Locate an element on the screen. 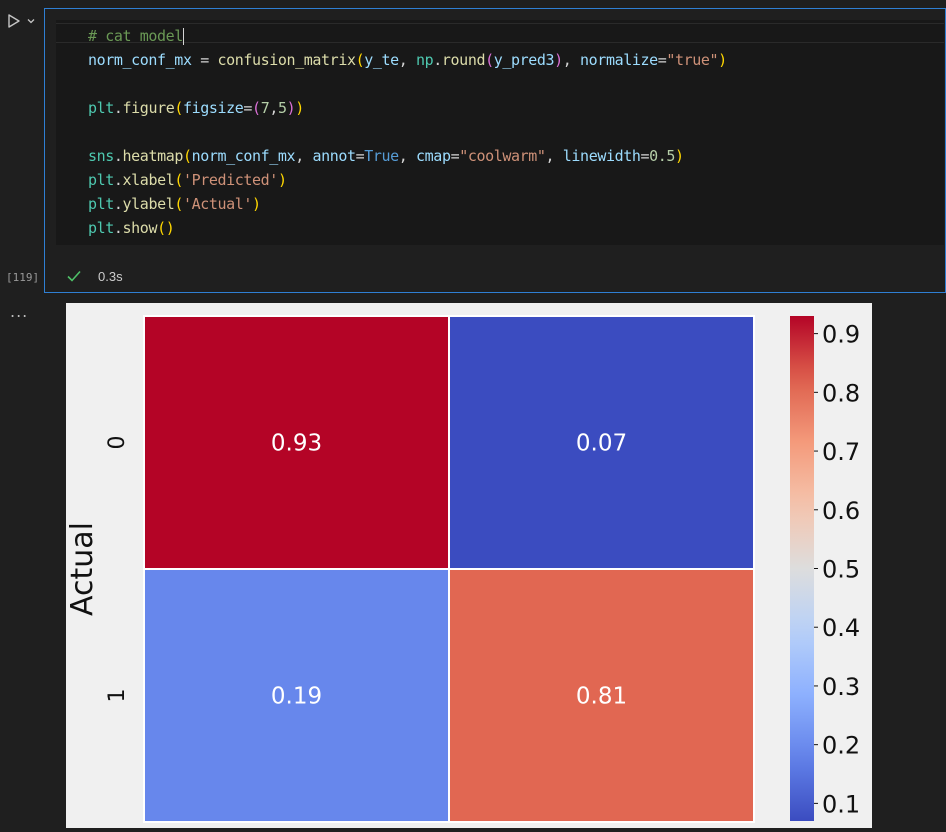 This screenshot has height=832, width=946. code-token: figure is located at coordinates (148, 108).